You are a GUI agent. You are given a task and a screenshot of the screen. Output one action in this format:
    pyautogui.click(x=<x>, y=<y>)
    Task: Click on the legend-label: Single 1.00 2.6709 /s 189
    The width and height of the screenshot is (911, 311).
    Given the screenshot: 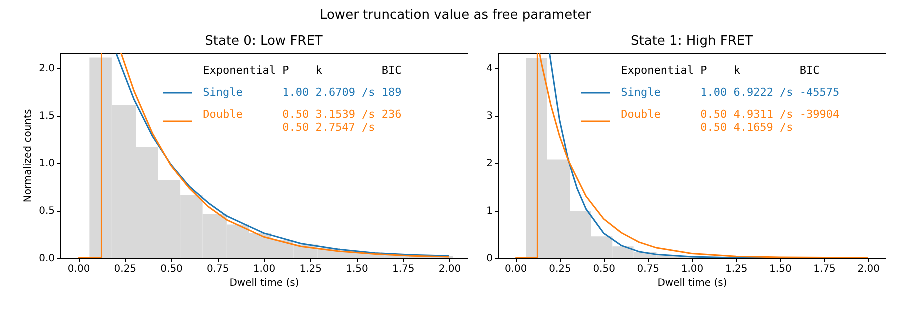 What is the action you would take?
    pyautogui.click(x=302, y=92)
    